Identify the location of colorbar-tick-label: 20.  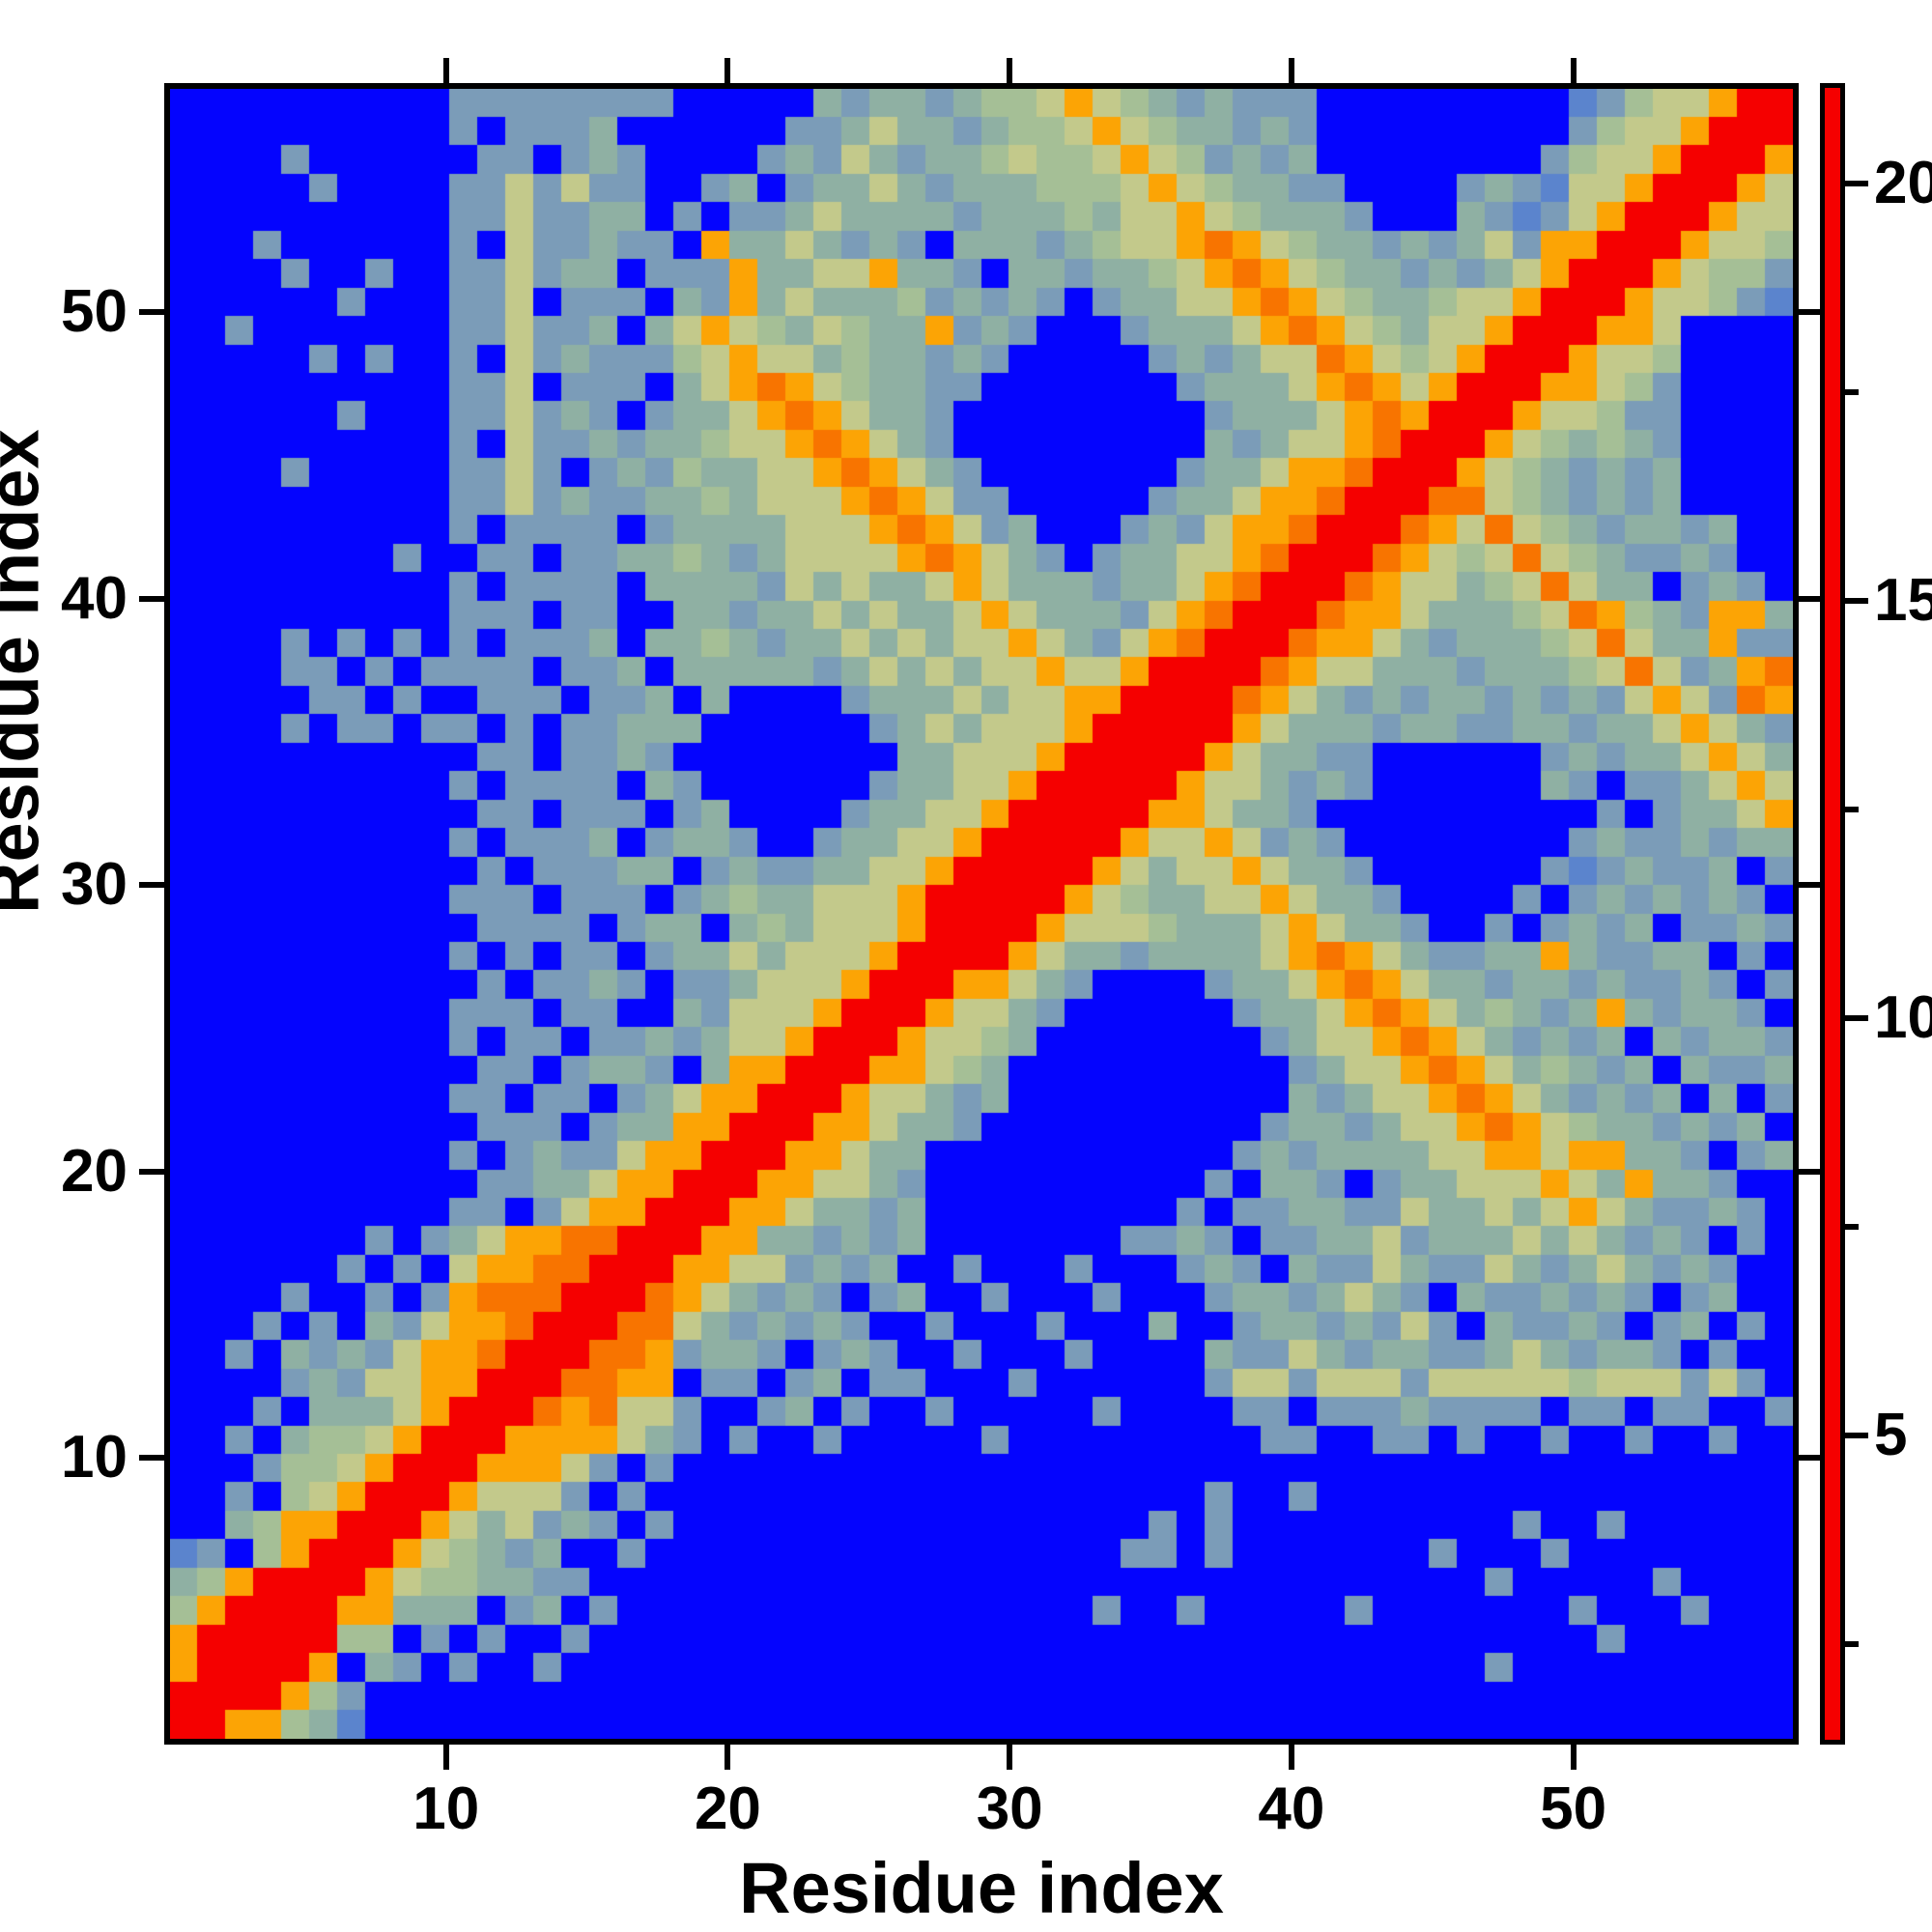
(1903, 182).